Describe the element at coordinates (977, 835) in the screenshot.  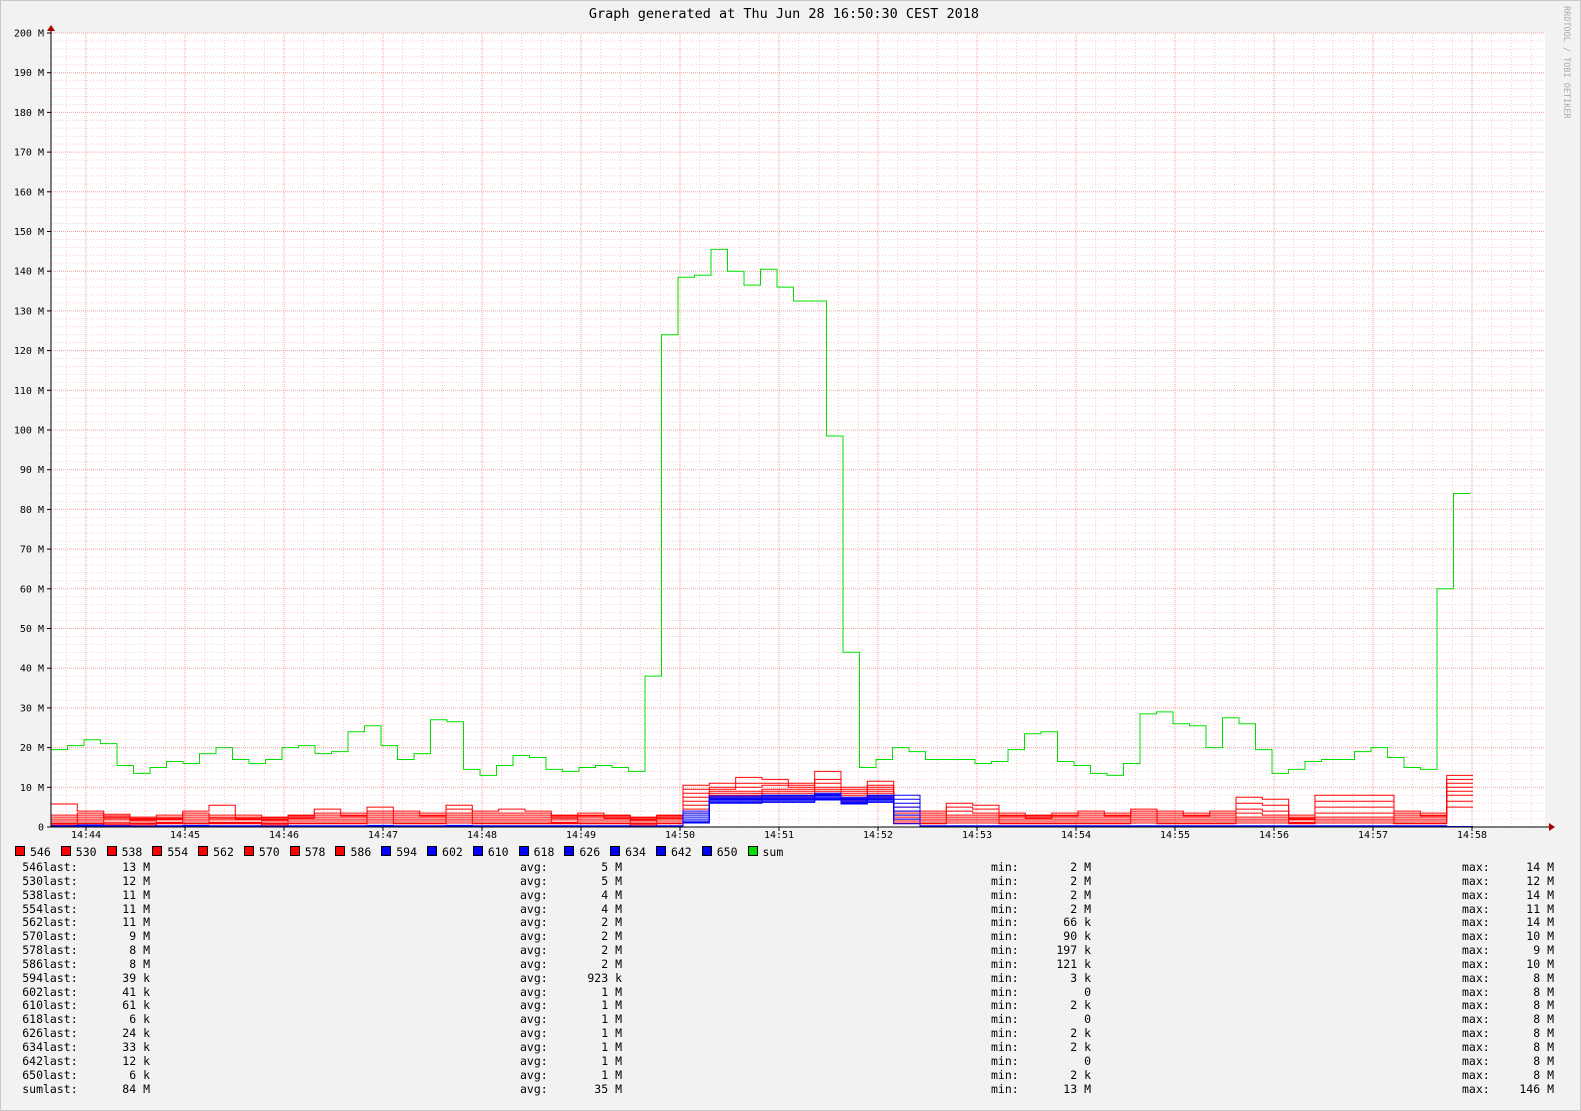
I see `x-tick-label: 14:53` at that location.